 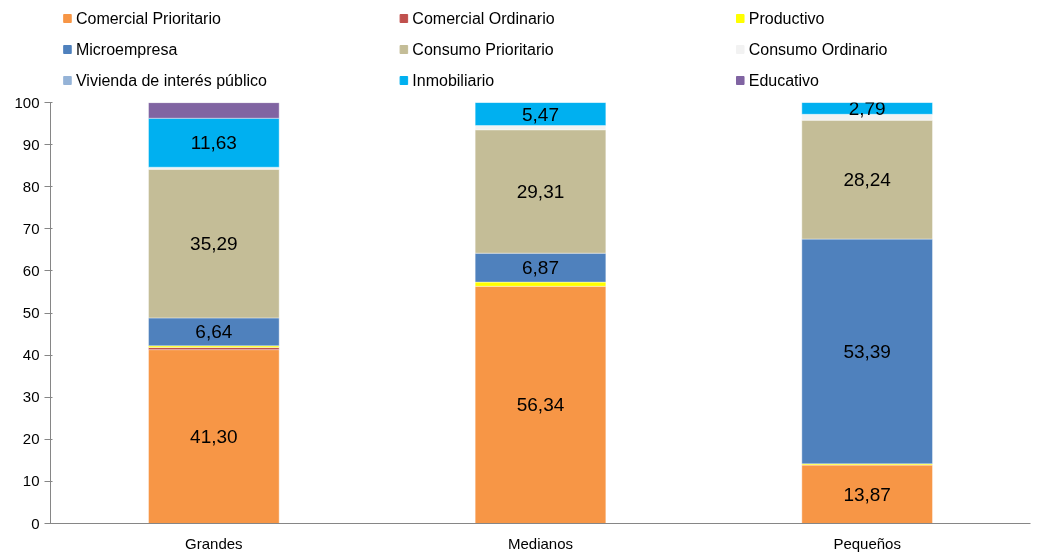 What do you see at coordinates (453, 80) in the screenshot?
I see `legend-label: Inmobiliario` at bounding box center [453, 80].